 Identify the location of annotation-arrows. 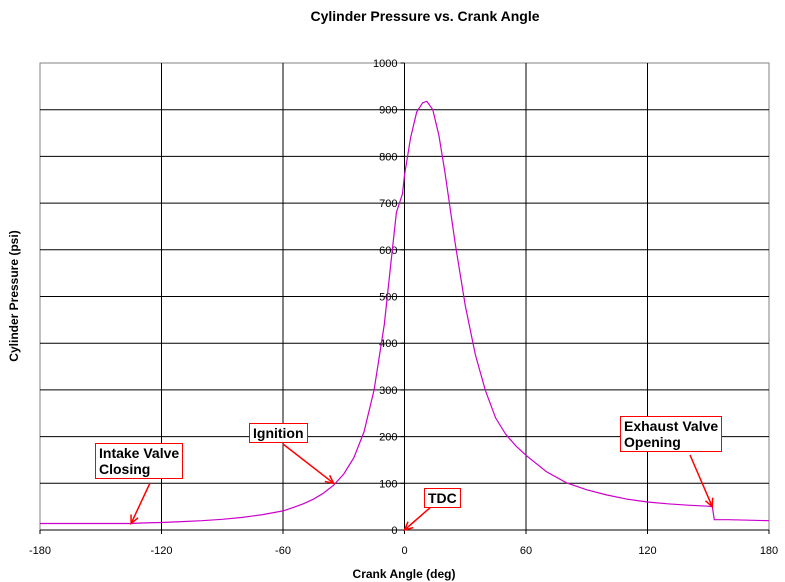
(422, 487).